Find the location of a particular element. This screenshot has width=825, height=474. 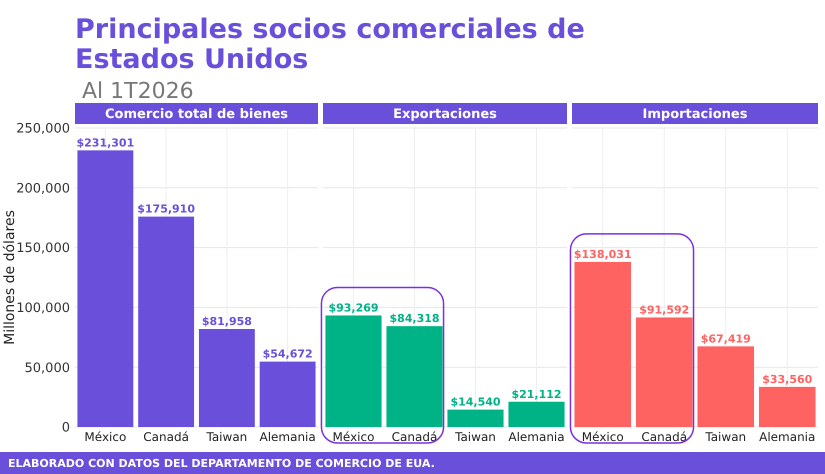

chart-title: Importaciones is located at coordinates (695, 114).